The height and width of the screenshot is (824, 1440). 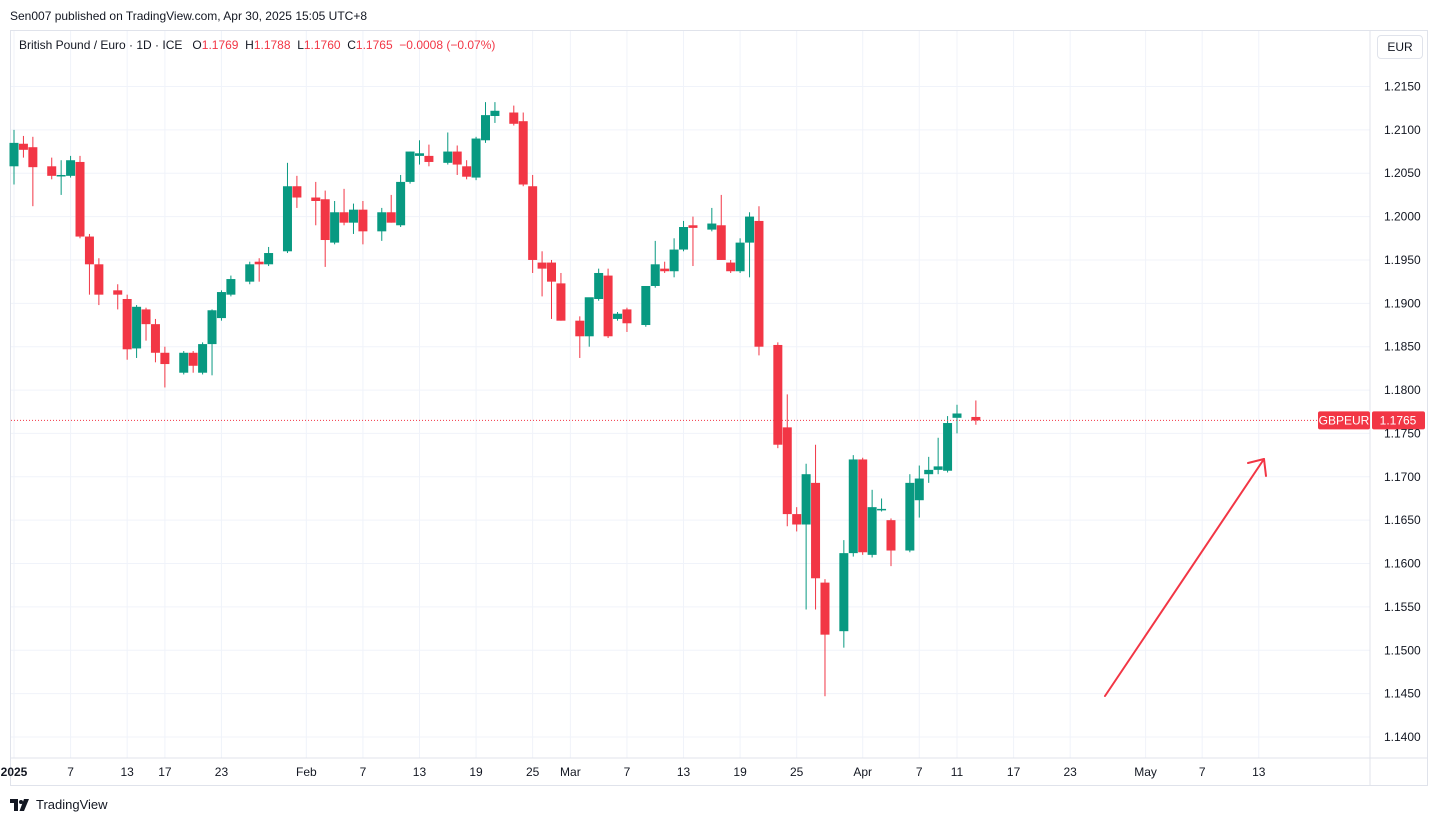 I want to click on time-tick-label: 7, so click(x=919, y=772).